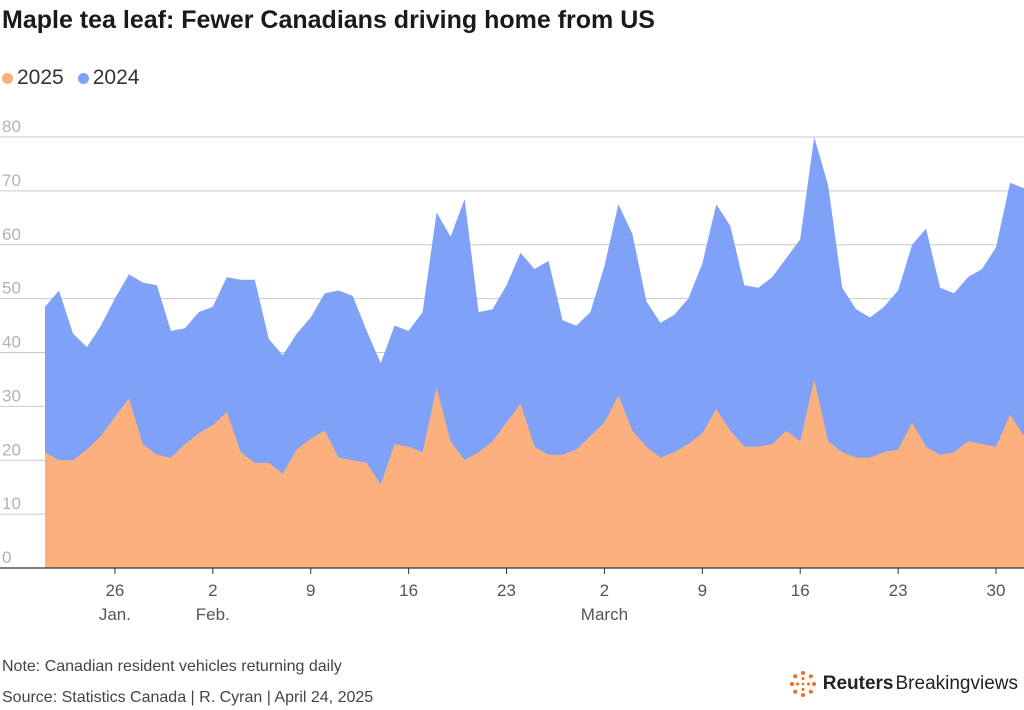  What do you see at coordinates (11, 449) in the screenshot?
I see `y-tick-label-20: 20` at bounding box center [11, 449].